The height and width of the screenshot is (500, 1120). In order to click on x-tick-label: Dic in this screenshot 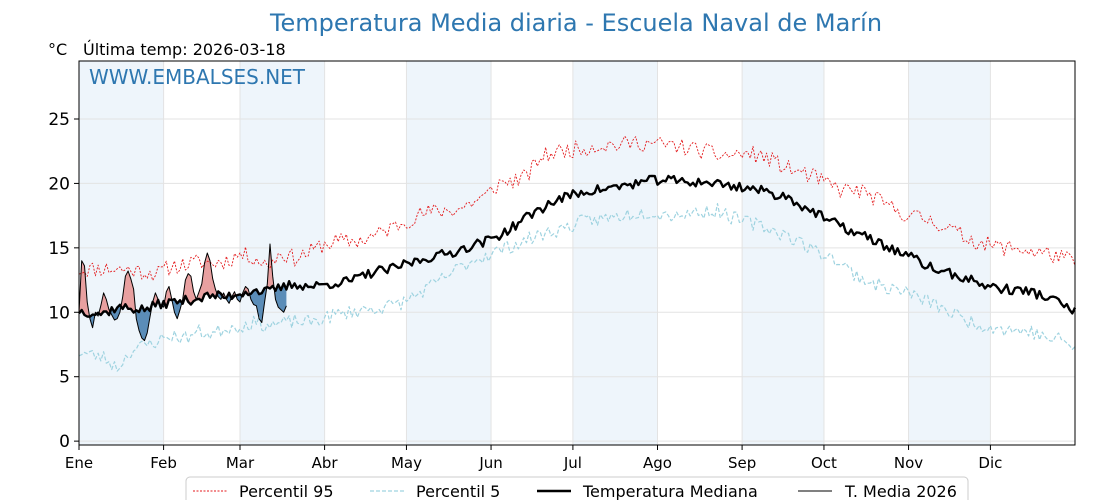, I will do `click(990, 463)`.